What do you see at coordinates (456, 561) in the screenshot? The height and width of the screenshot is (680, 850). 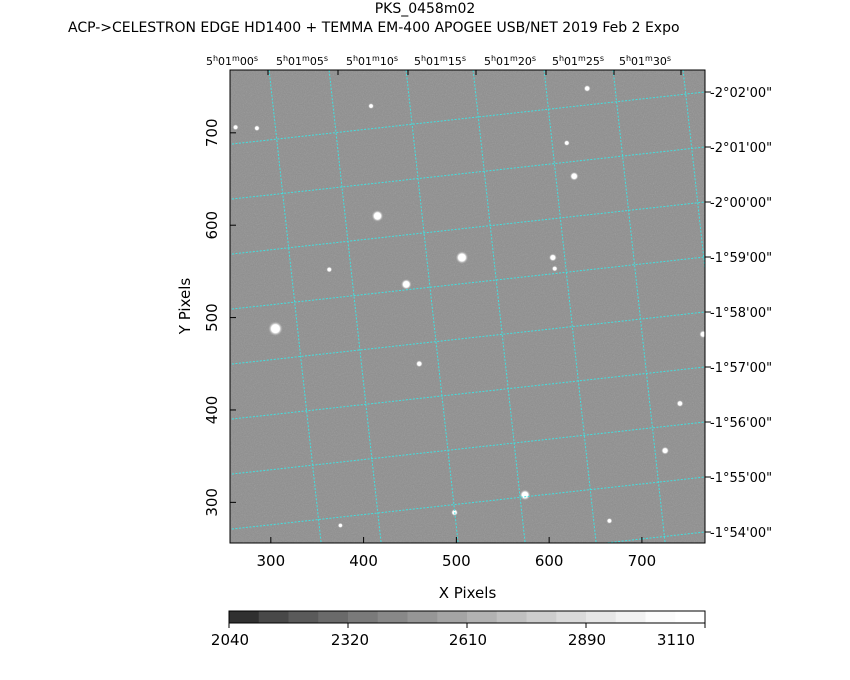 I see `x-tick-label-2: 500` at bounding box center [456, 561].